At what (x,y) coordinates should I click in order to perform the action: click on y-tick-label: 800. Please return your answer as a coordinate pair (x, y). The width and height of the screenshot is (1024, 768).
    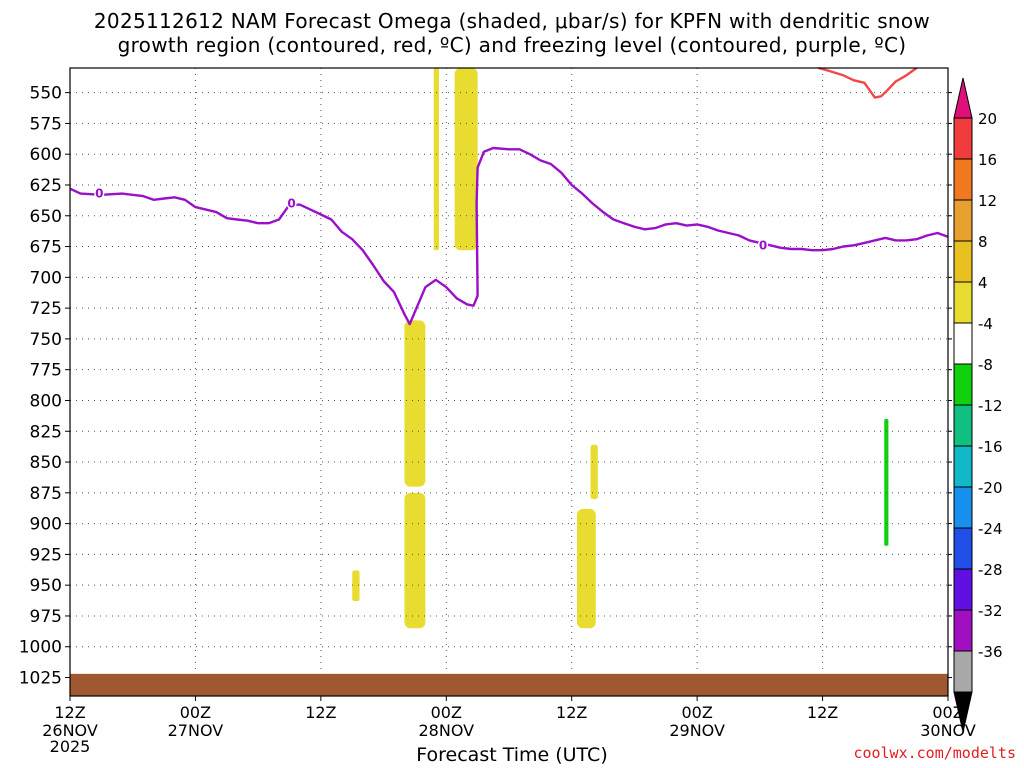
    Looking at the image, I should click on (46, 401).